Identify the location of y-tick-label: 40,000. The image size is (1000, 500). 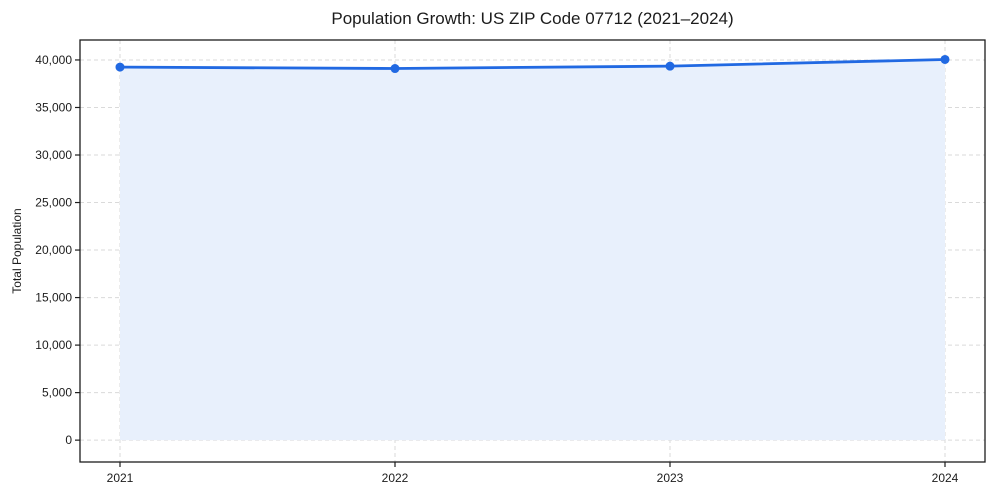
(53, 60).